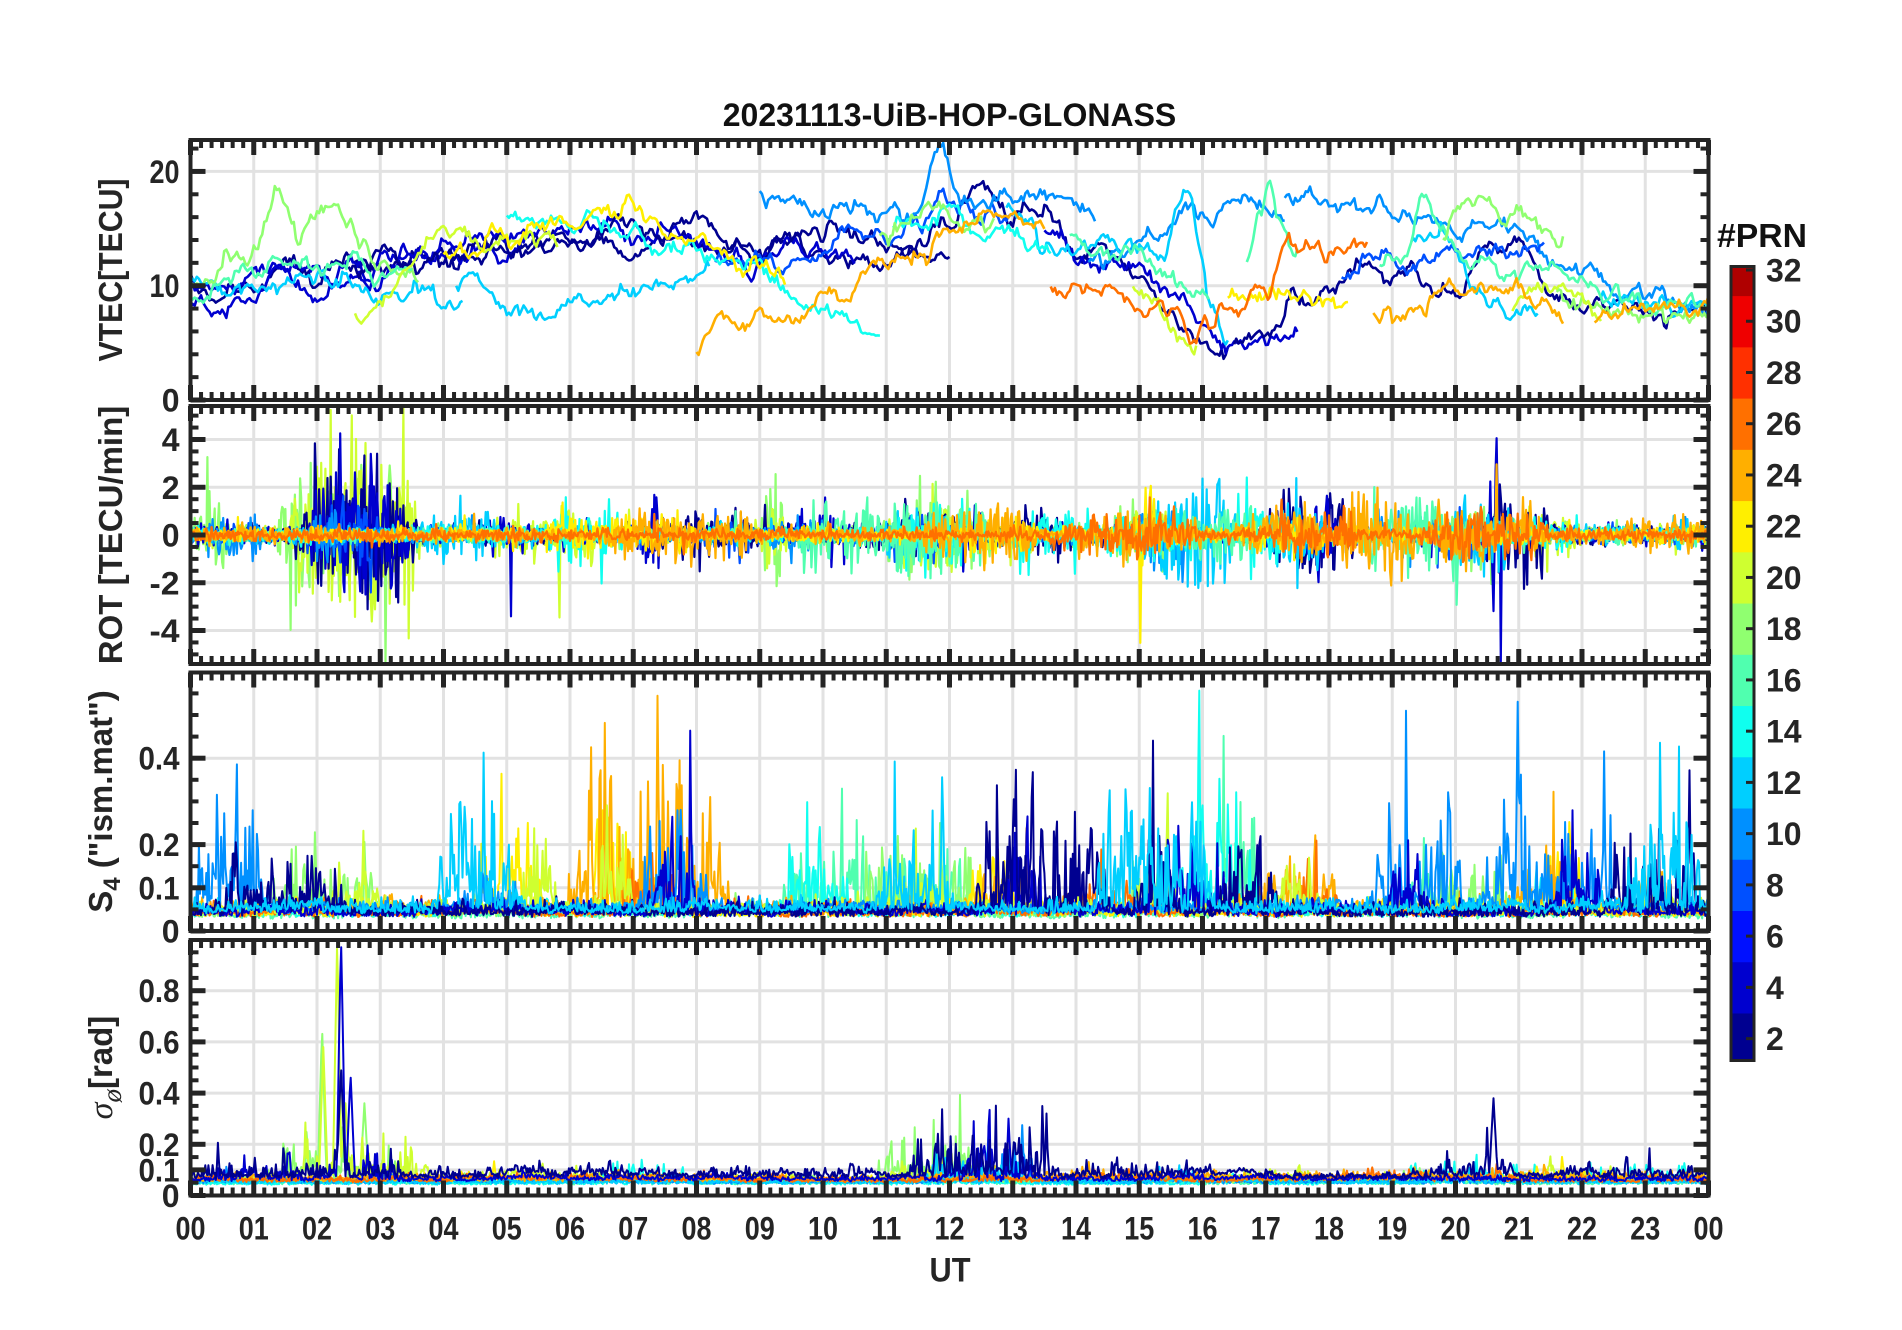 The width and height of the screenshot is (1902, 1330). Describe the element at coordinates (159, 991) in the screenshot. I see `svg-text: 0.8` at that location.